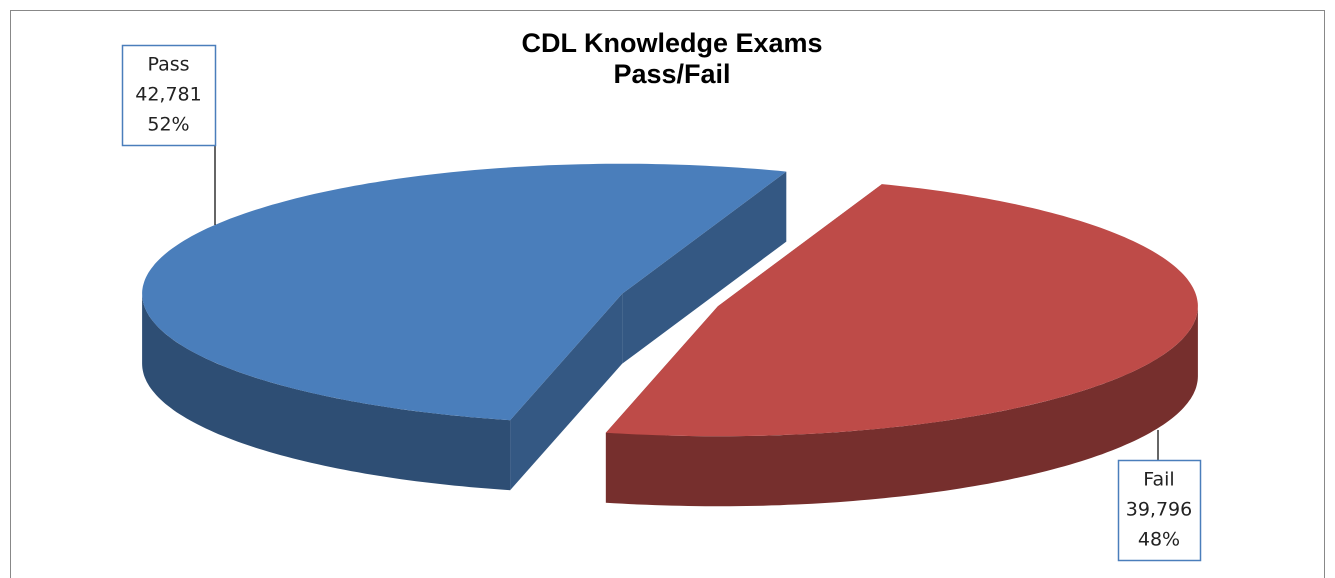 Image resolution: width=1335 pixels, height=578 pixels. I want to click on label-percent: 52%, so click(168, 125).